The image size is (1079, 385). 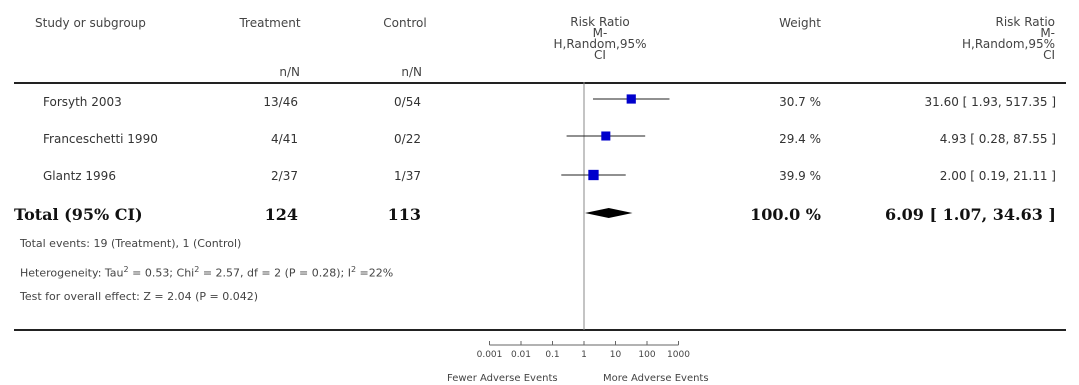 I want to click on bottom-rule, so click(x=540, y=330).